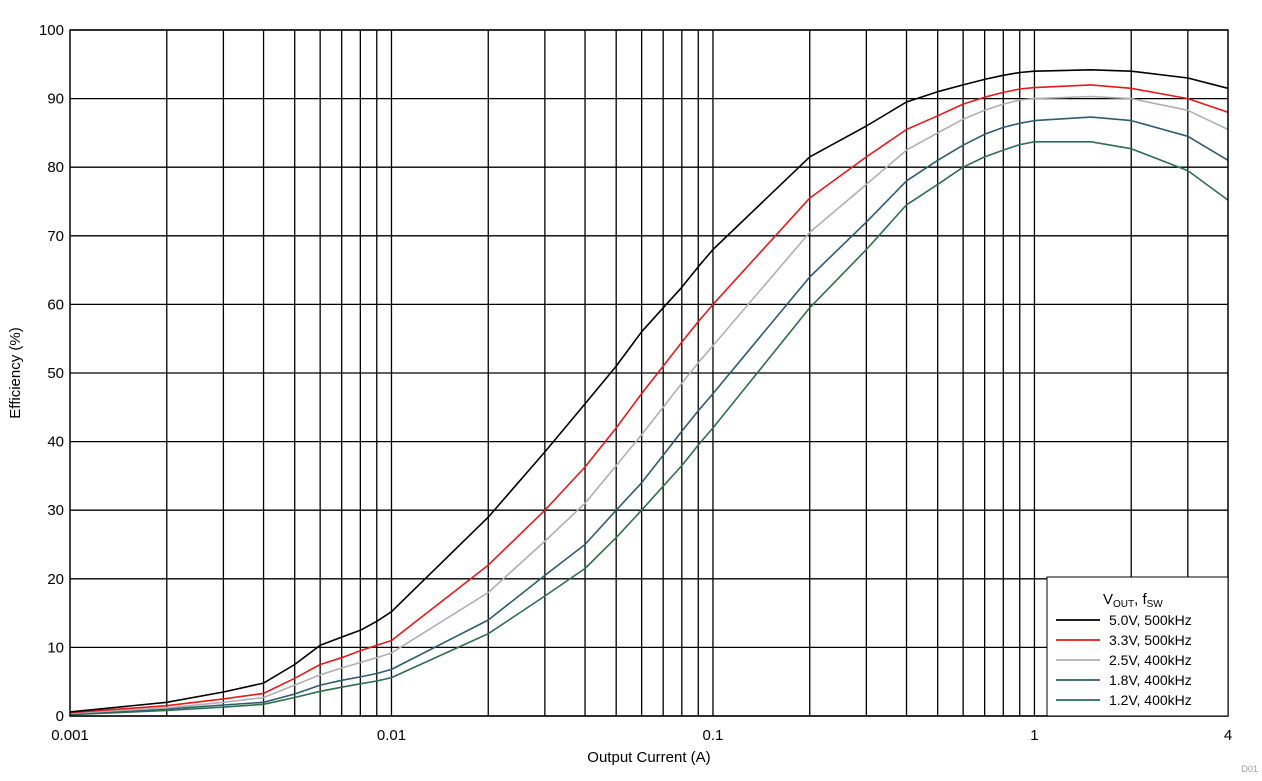  I want to click on y-tick-label: 10, so click(55, 647).